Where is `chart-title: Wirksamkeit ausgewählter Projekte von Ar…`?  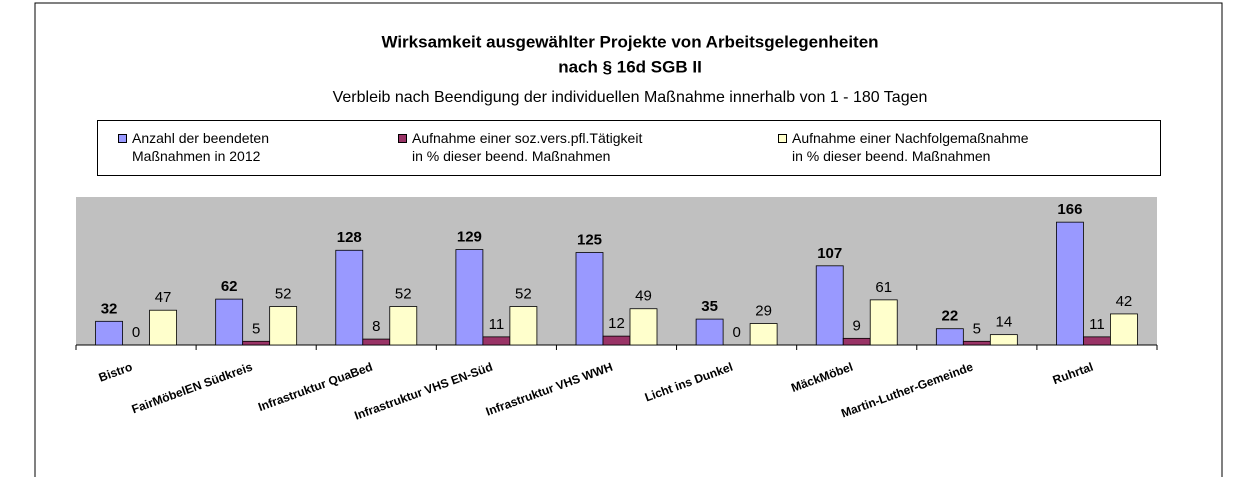 chart-title: Wirksamkeit ausgewählter Projekte von Ar… is located at coordinates (629, 41).